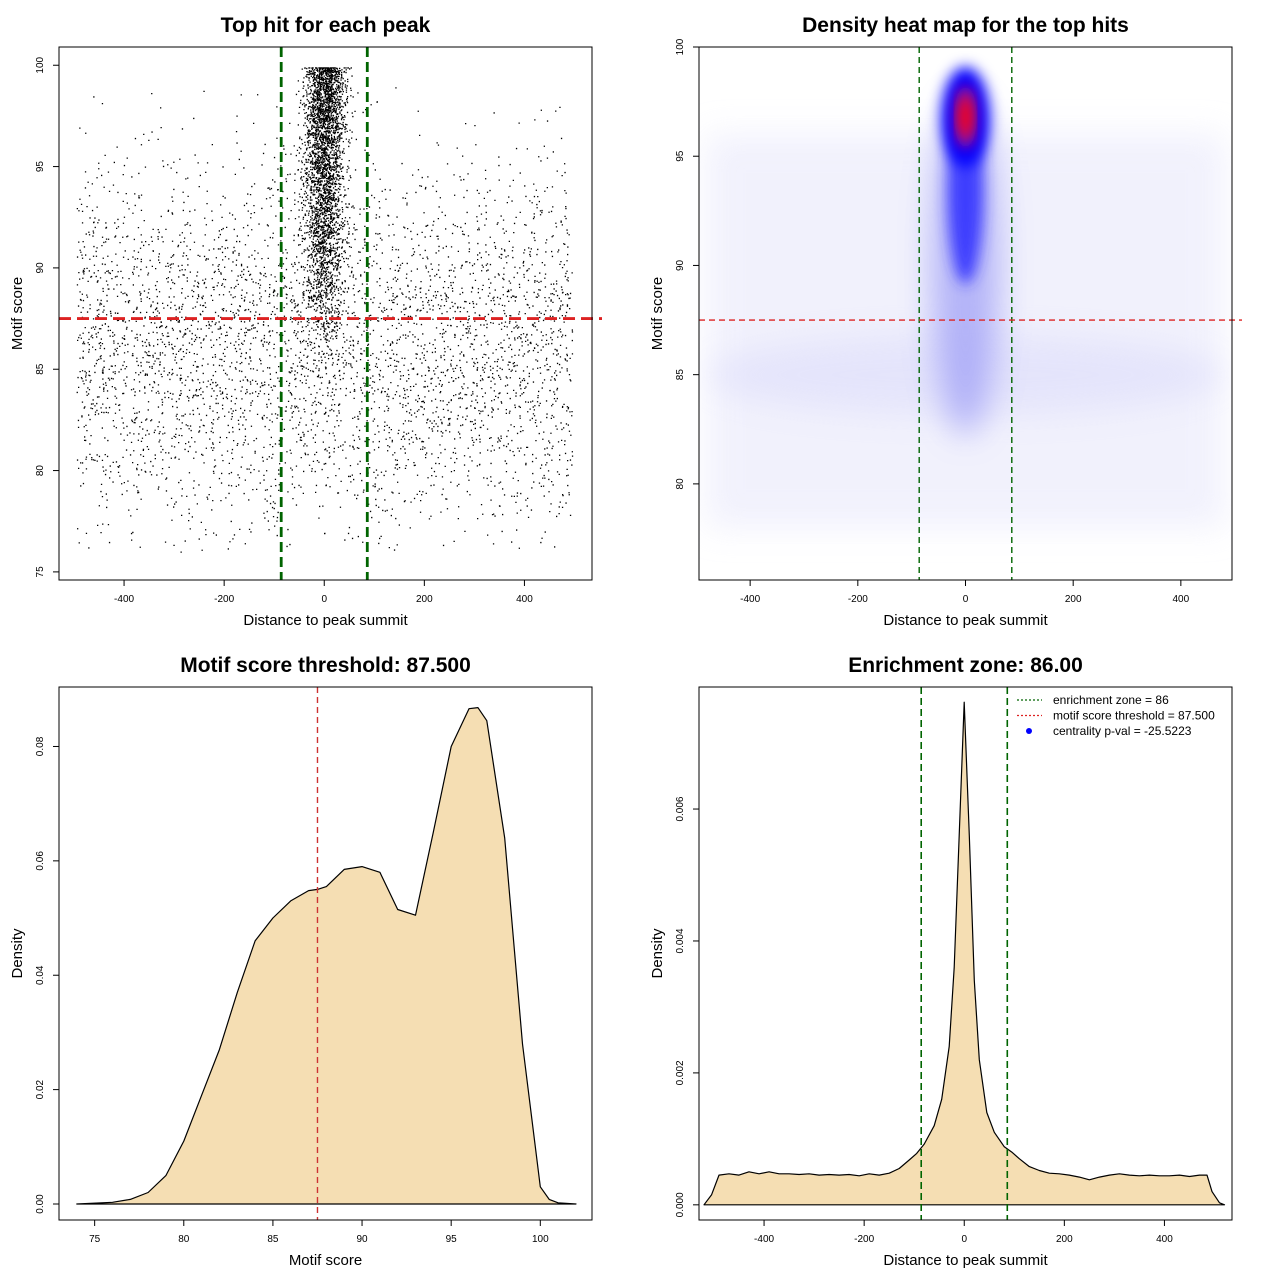 This screenshot has width=1280, height=1280. What do you see at coordinates (325, 665) in the screenshot?
I see `chart-title: Motif score threshold: 87.500` at bounding box center [325, 665].